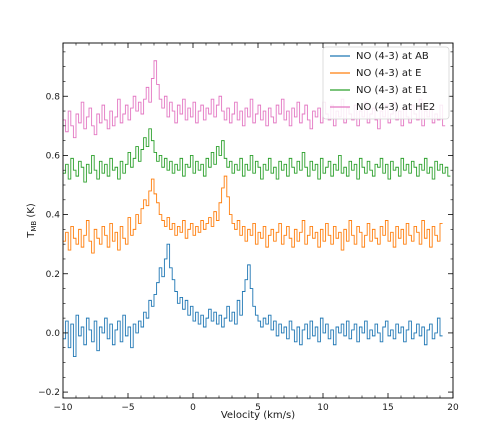 The image size is (503, 446). I want to click on y-tick-label: 0.4, so click(53, 216).